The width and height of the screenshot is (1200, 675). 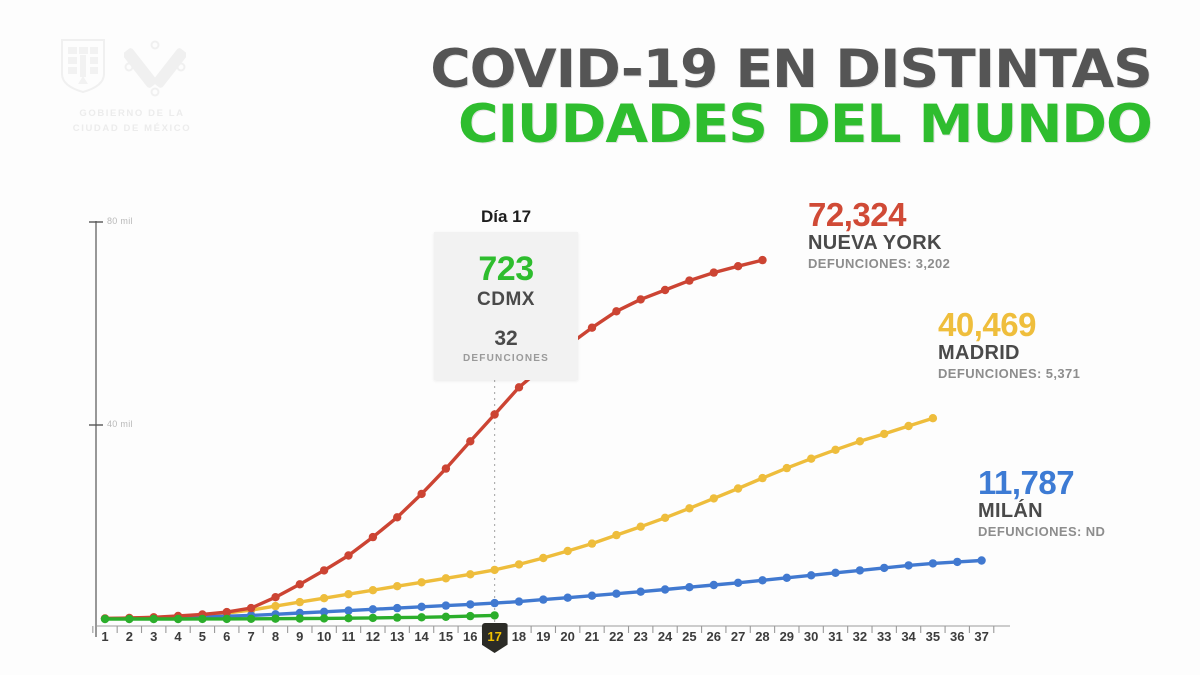 What do you see at coordinates (567, 636) in the screenshot?
I see `xtick-label: 20` at bounding box center [567, 636].